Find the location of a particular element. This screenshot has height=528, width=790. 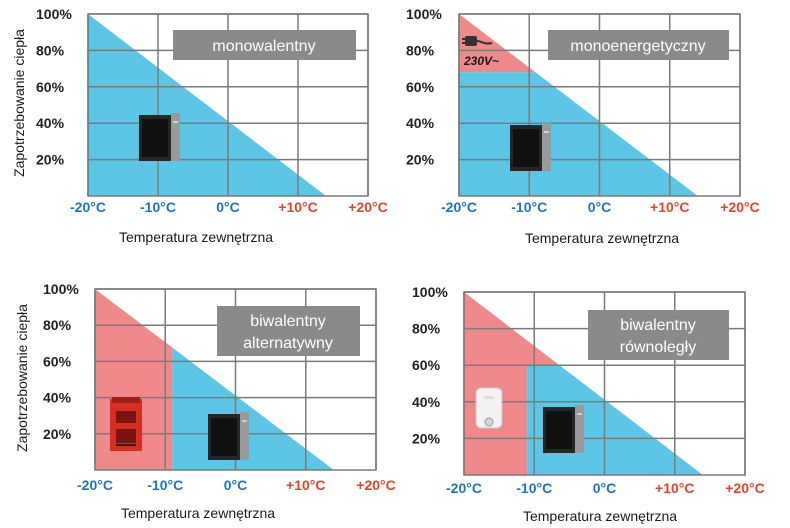

mode-label-line-2: alternatywny is located at coordinates (288, 343).